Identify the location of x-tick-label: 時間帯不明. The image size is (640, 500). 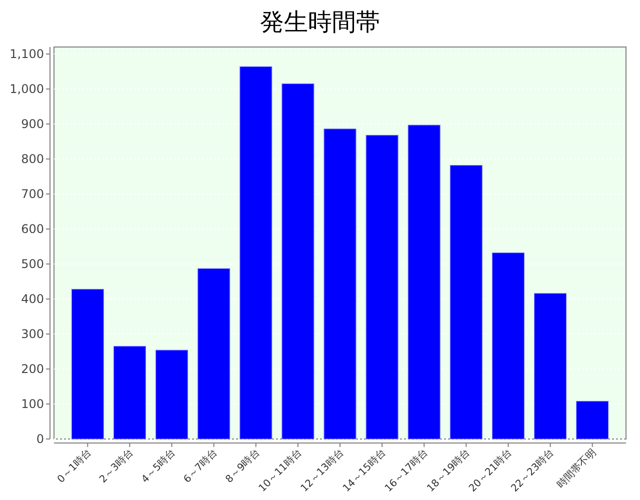
(576, 468).